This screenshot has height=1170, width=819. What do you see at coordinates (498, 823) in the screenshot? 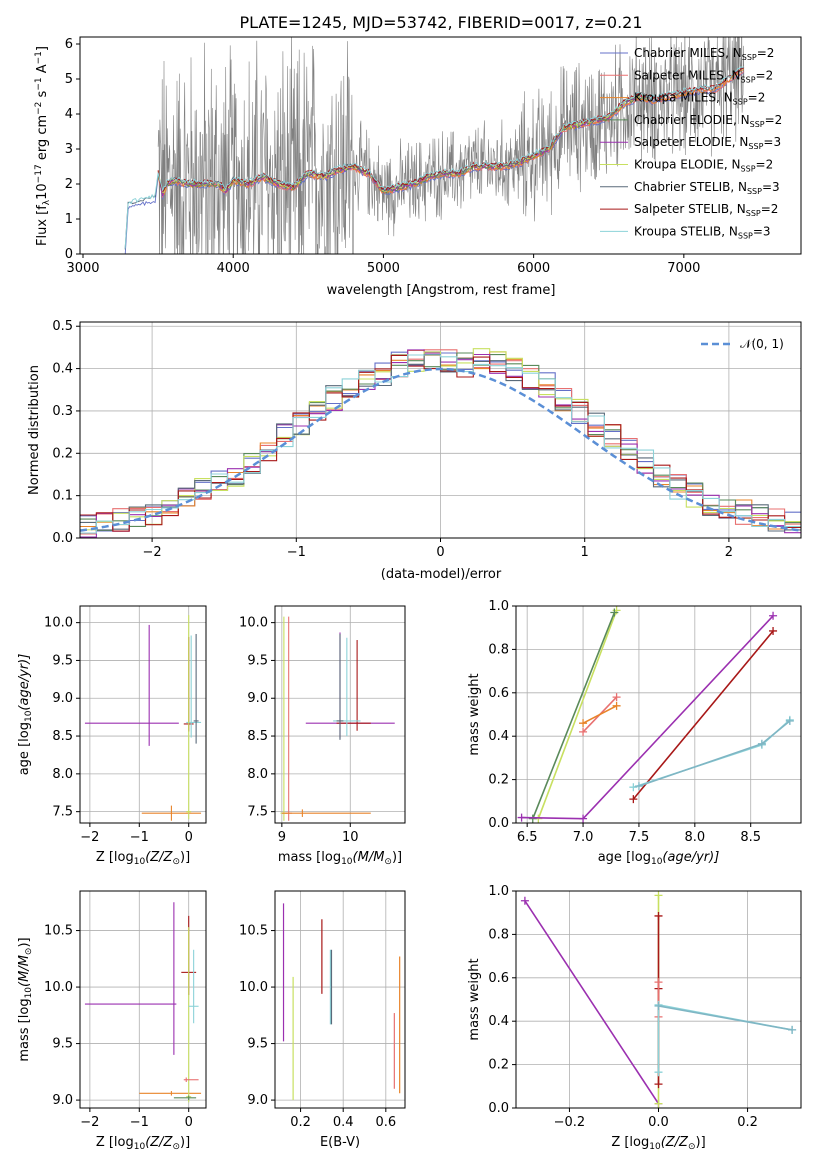
I see `weight_vs_age-ytick-label: 0.0` at bounding box center [498, 823].